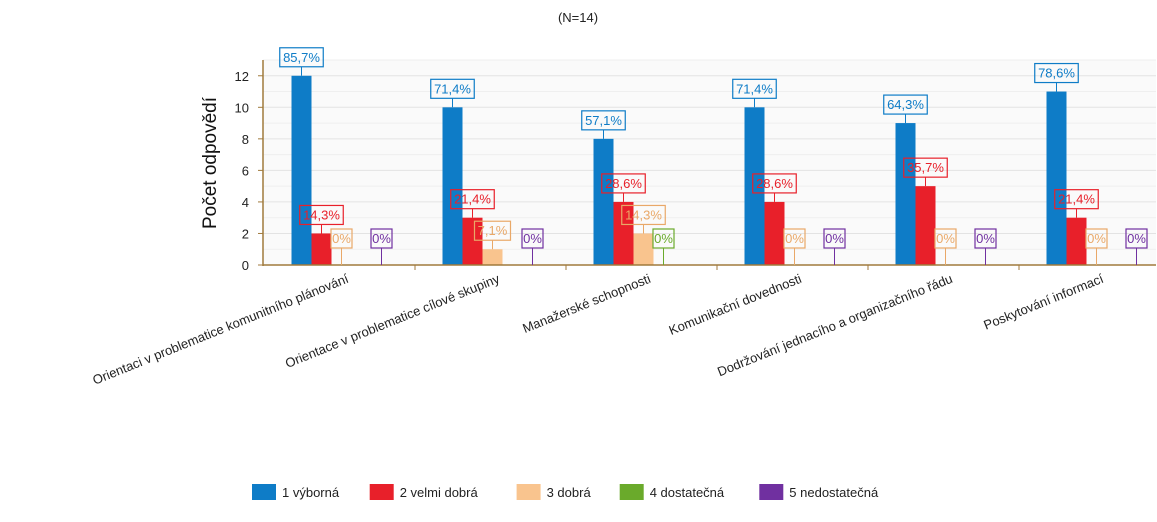 This screenshot has height=522, width=1157. I want to click on legend-label: 5 nedostatečná, so click(834, 492).